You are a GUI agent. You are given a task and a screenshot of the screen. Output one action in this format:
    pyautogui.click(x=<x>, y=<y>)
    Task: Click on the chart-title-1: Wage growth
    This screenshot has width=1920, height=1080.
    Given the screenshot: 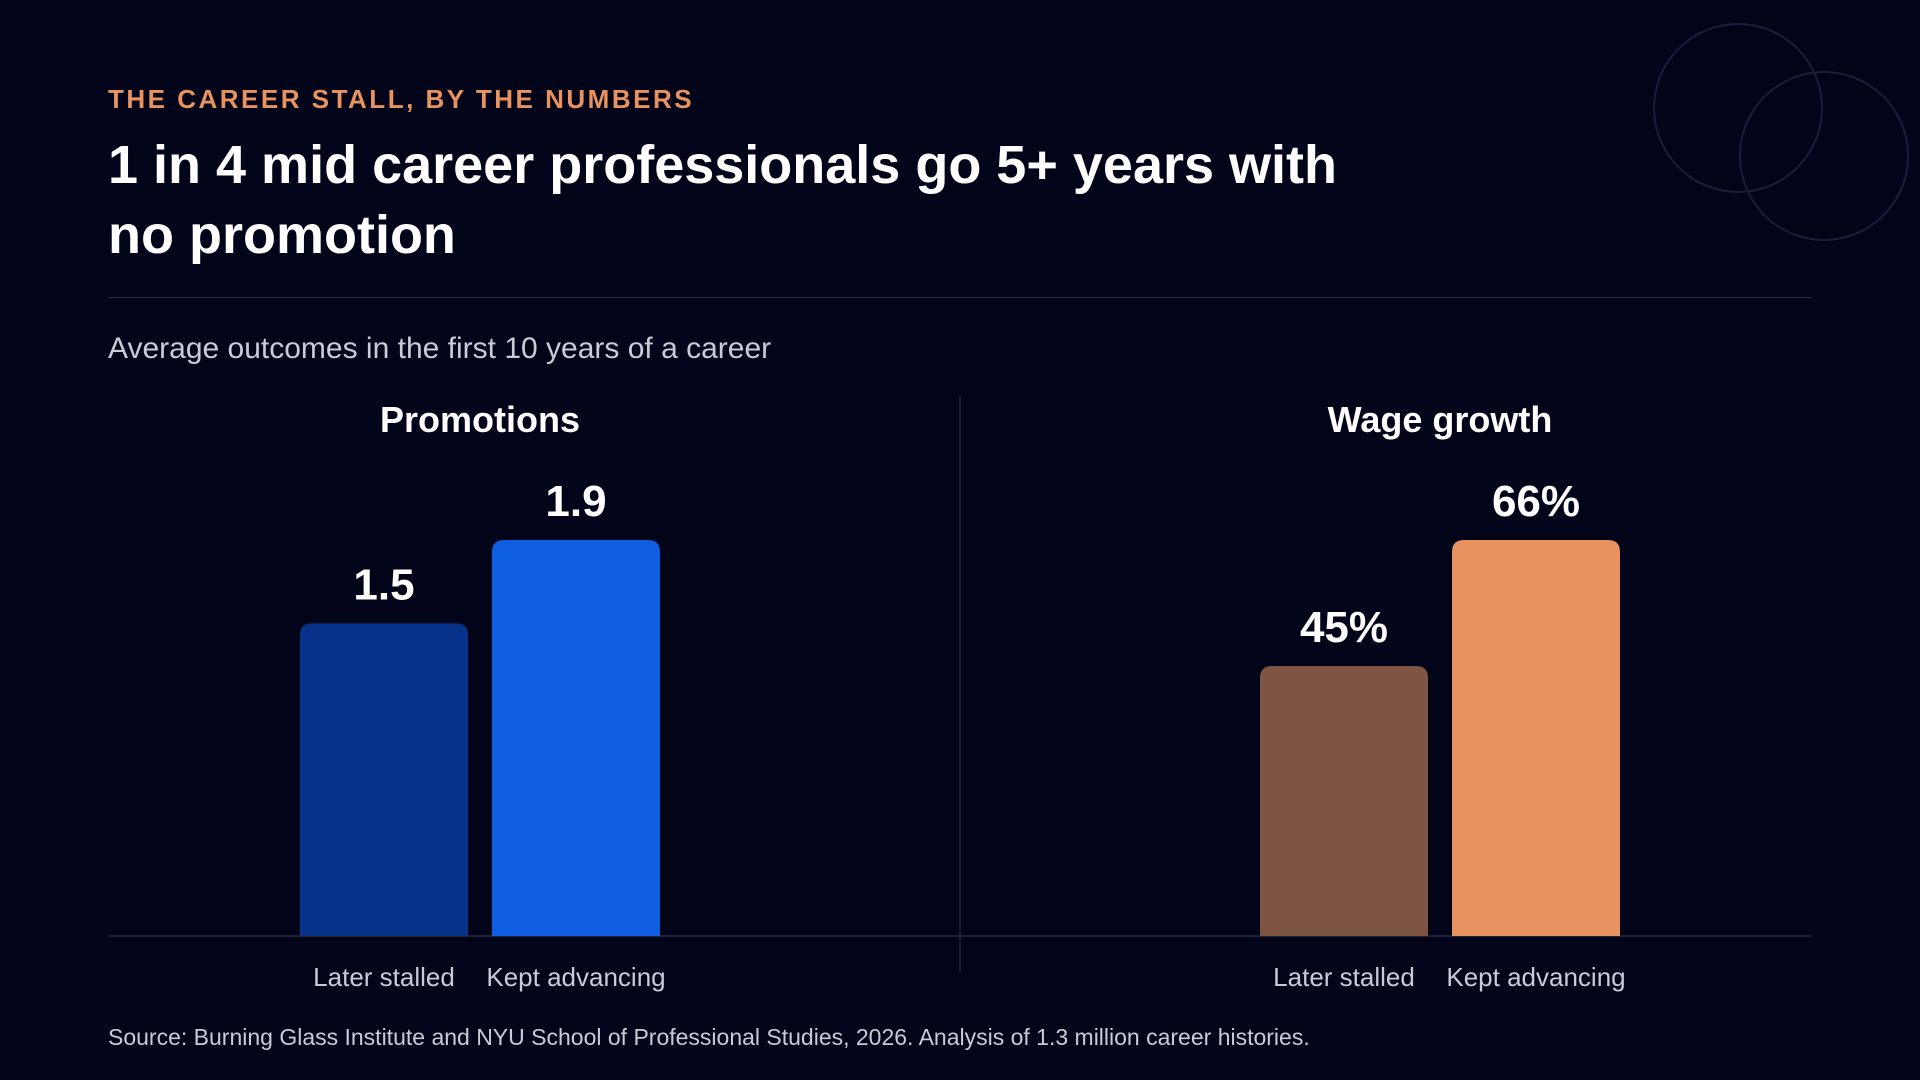 What is the action you would take?
    pyautogui.click(x=1440, y=419)
    